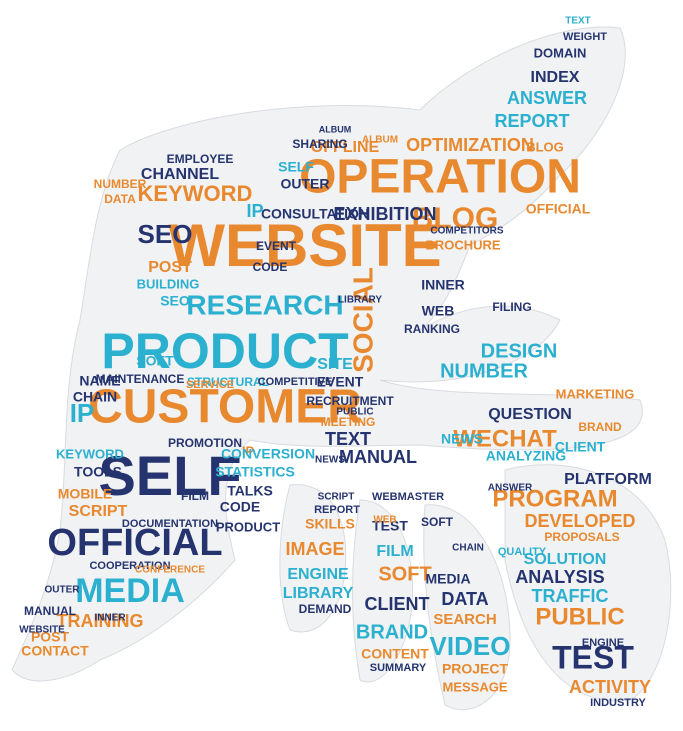  I want to click on word-solution: SOLUTION, so click(565, 559).